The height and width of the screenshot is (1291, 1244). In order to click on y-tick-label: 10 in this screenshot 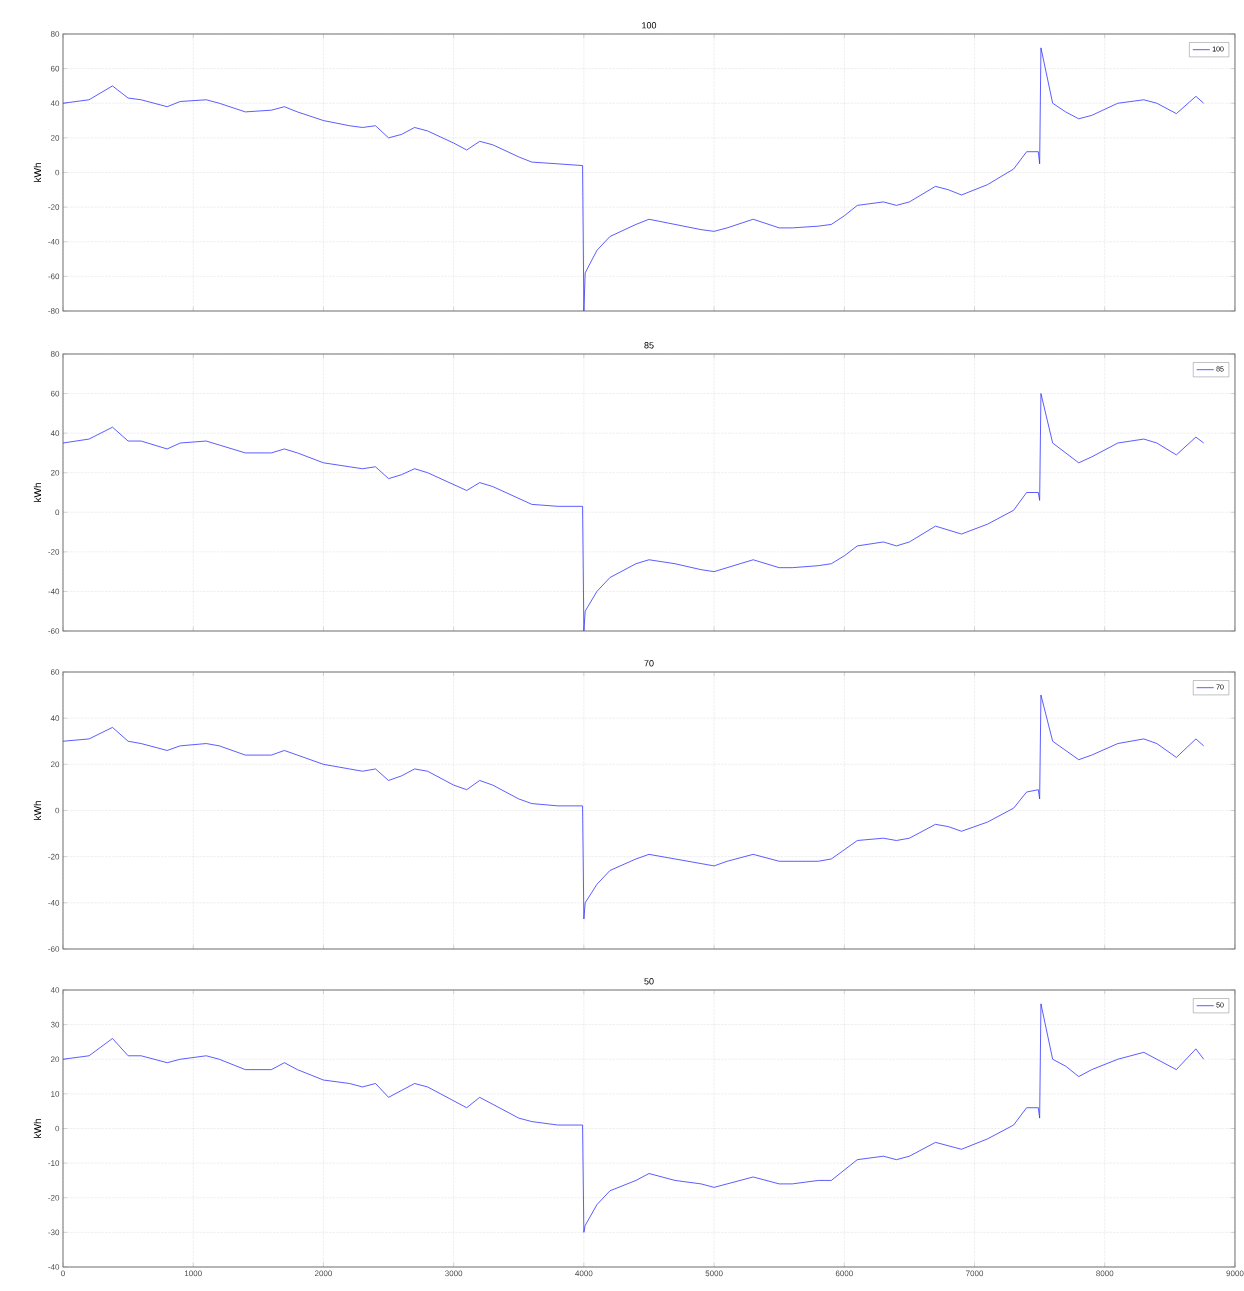, I will do `click(55, 1094)`.